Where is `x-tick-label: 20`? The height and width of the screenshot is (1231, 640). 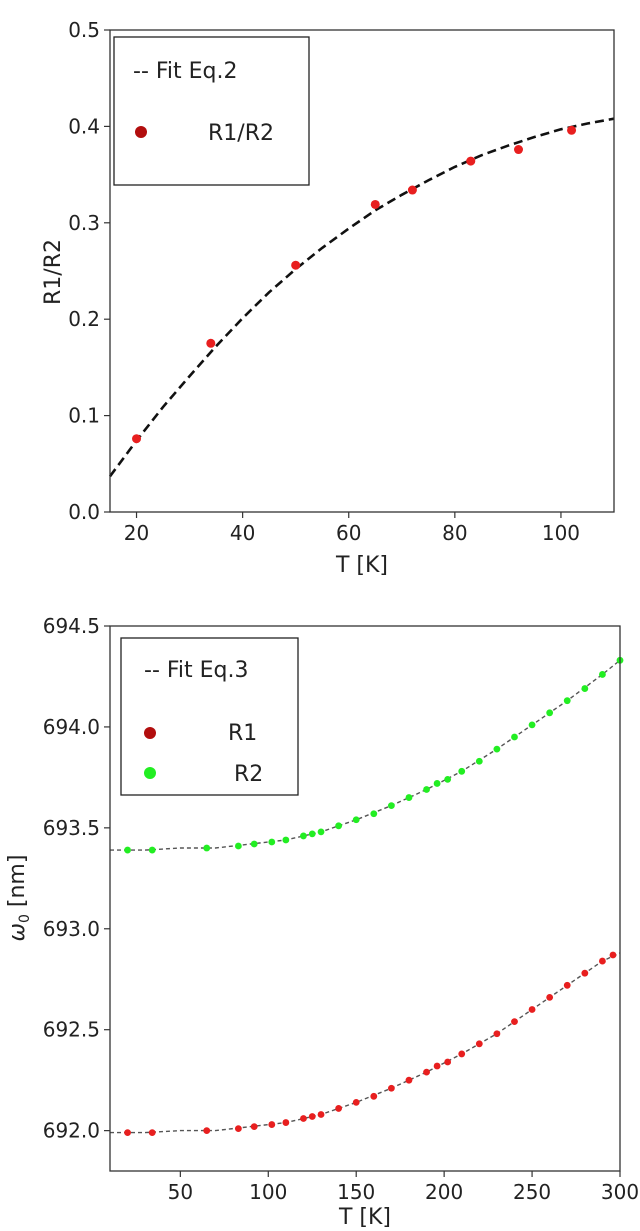 x-tick-label: 20 is located at coordinates (136, 533).